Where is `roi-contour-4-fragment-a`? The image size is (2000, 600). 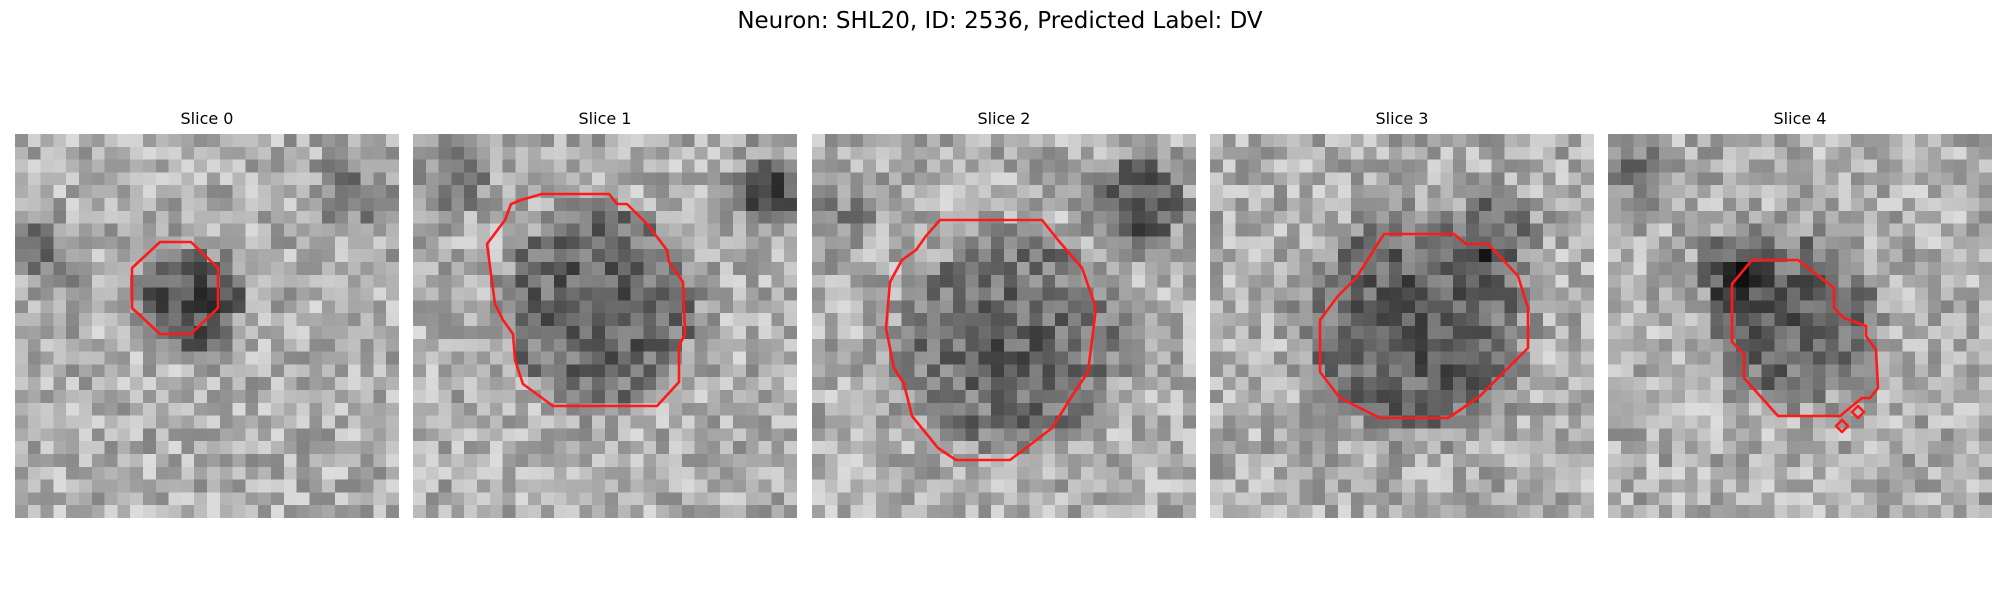
roi-contour-4-fragment-a is located at coordinates (1858, 412).